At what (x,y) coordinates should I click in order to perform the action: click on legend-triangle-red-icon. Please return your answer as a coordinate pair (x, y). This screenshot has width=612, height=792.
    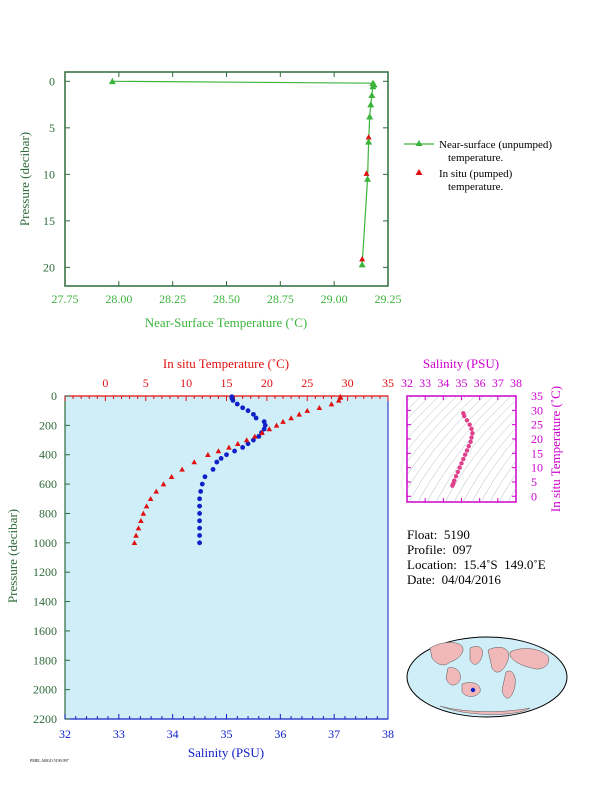
    Looking at the image, I should click on (419, 172).